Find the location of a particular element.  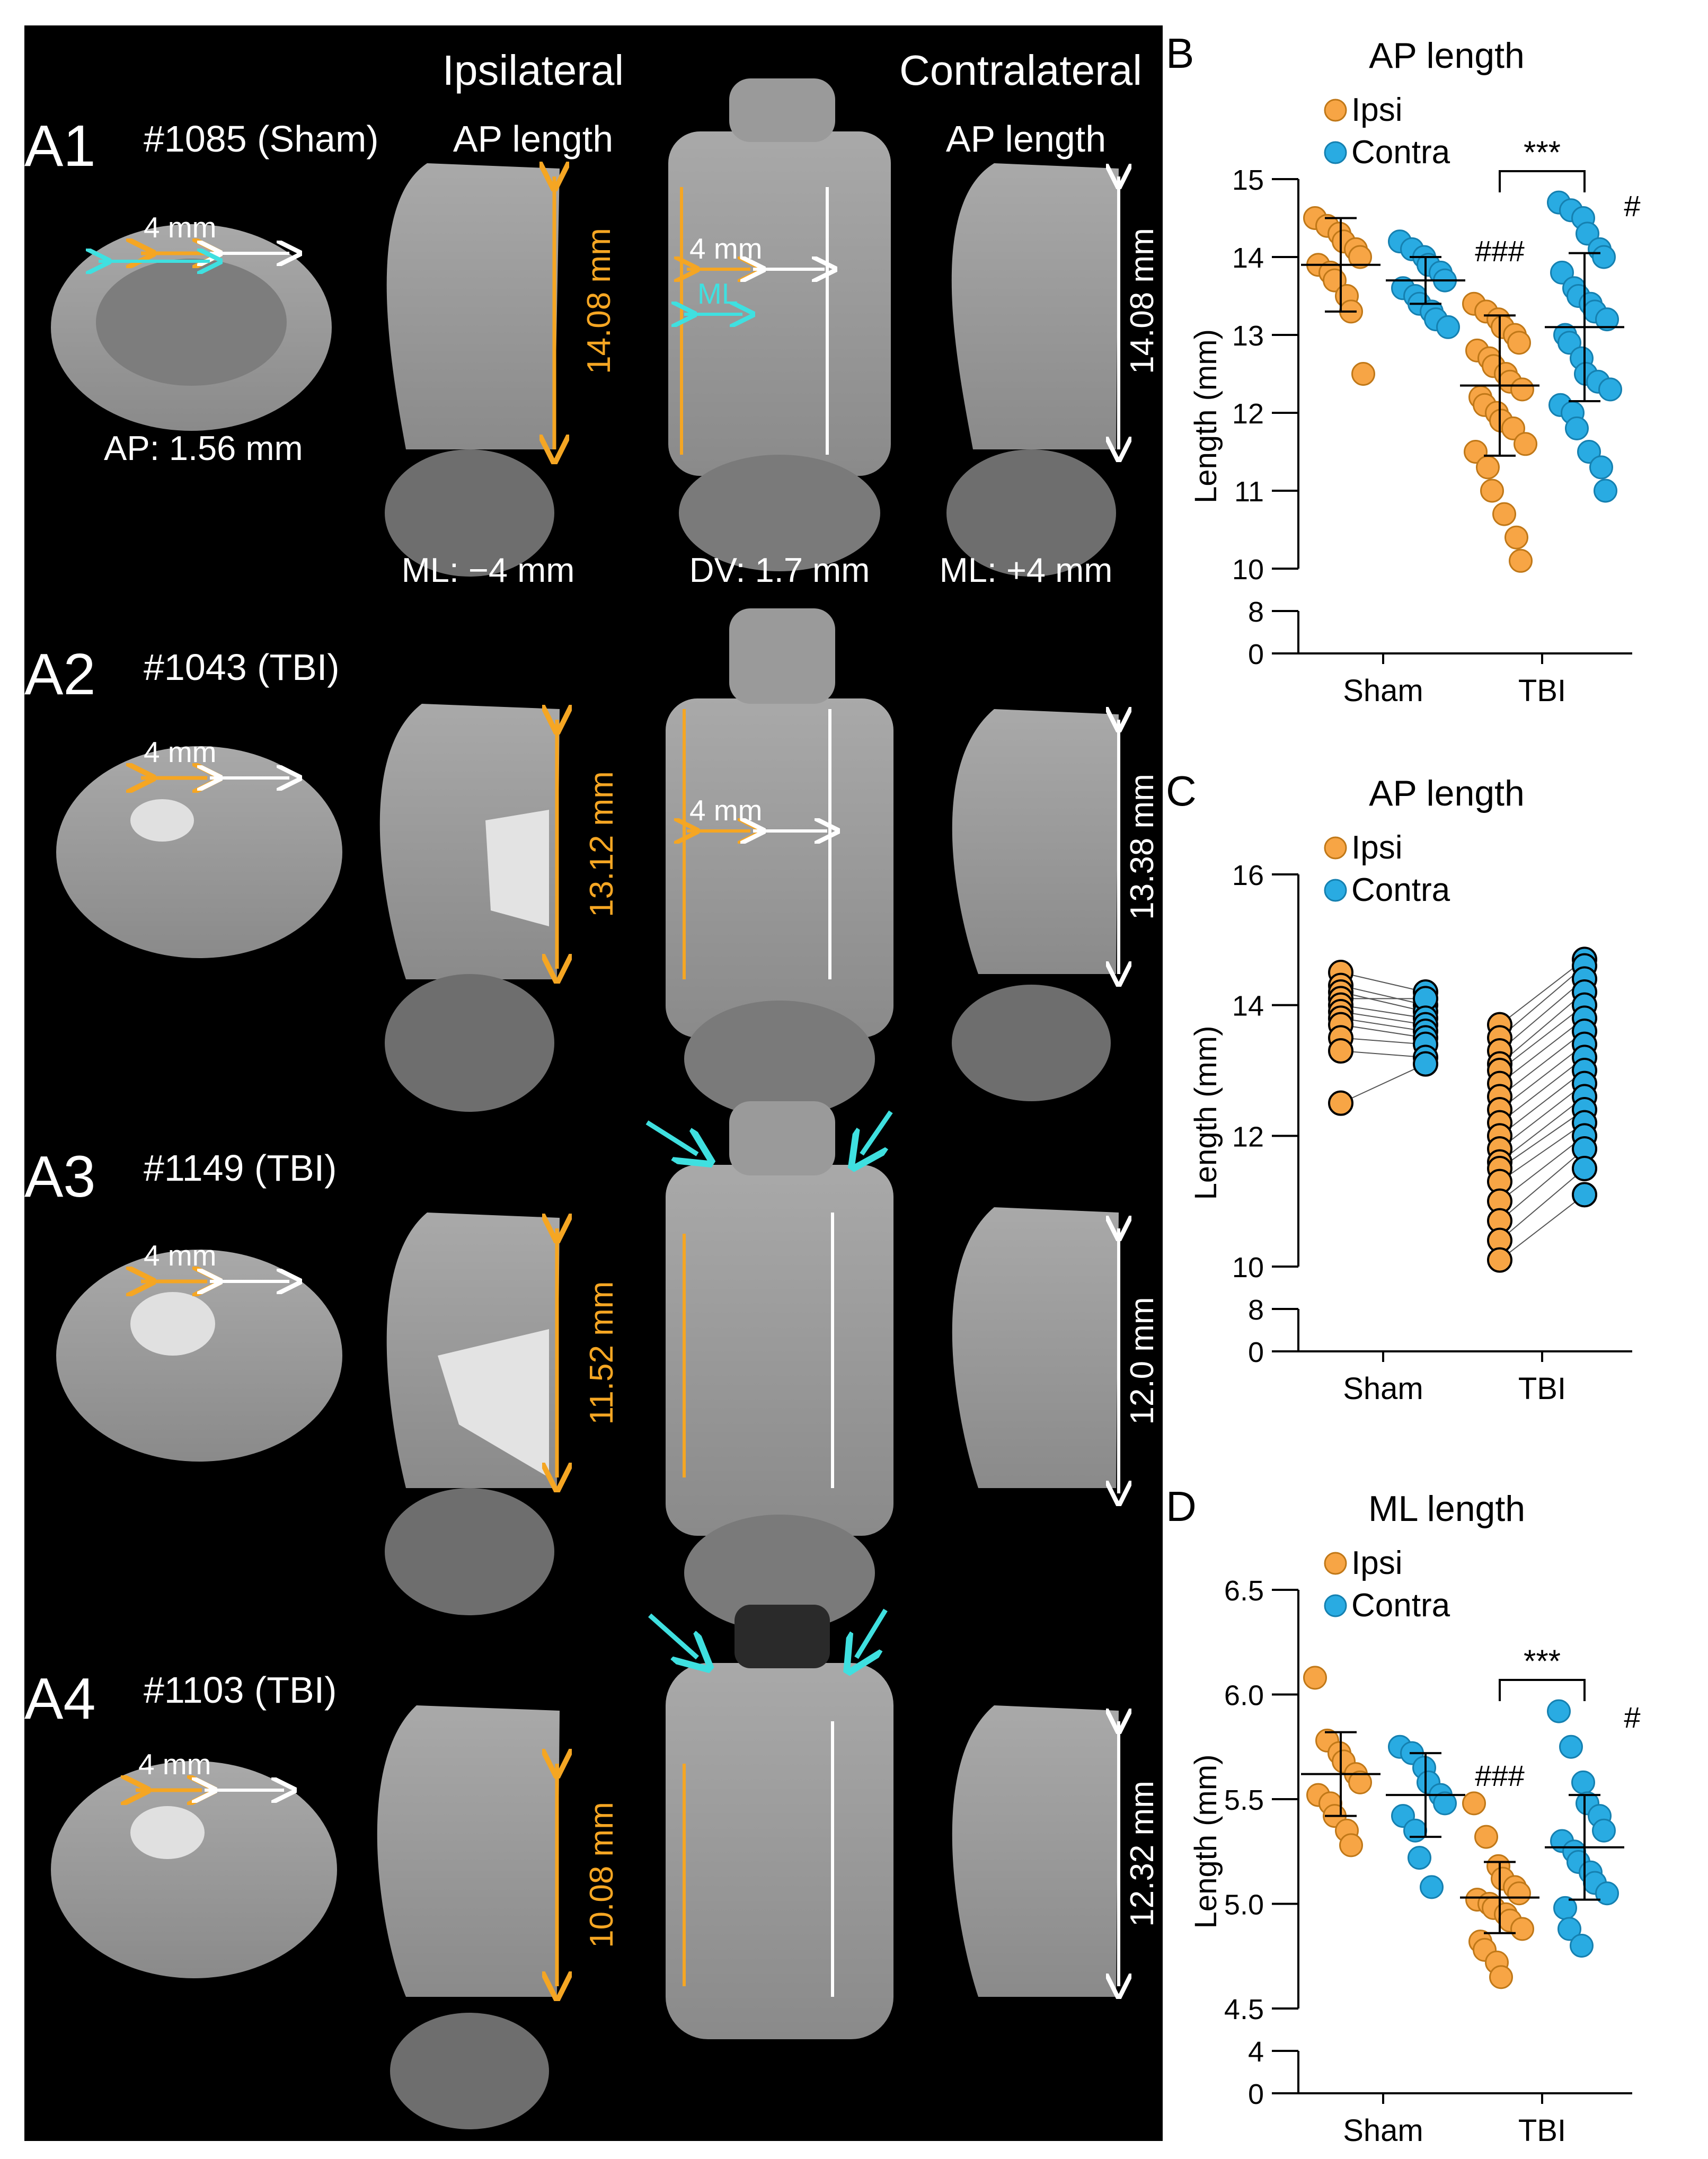

y-axis-title: Length (mm) is located at coordinates (1206, 1842).